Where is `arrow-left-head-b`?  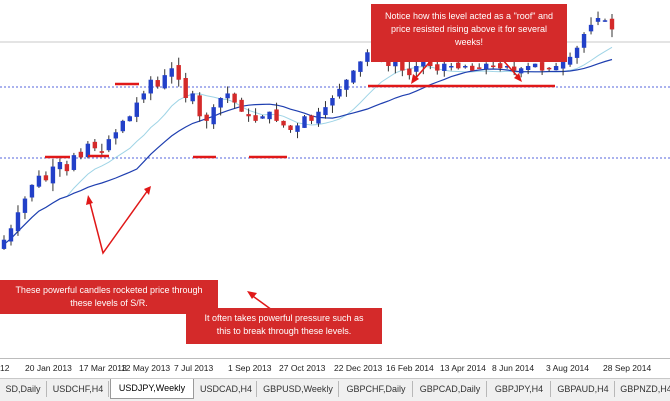
arrow-left-head-b is located at coordinates (147, 190).